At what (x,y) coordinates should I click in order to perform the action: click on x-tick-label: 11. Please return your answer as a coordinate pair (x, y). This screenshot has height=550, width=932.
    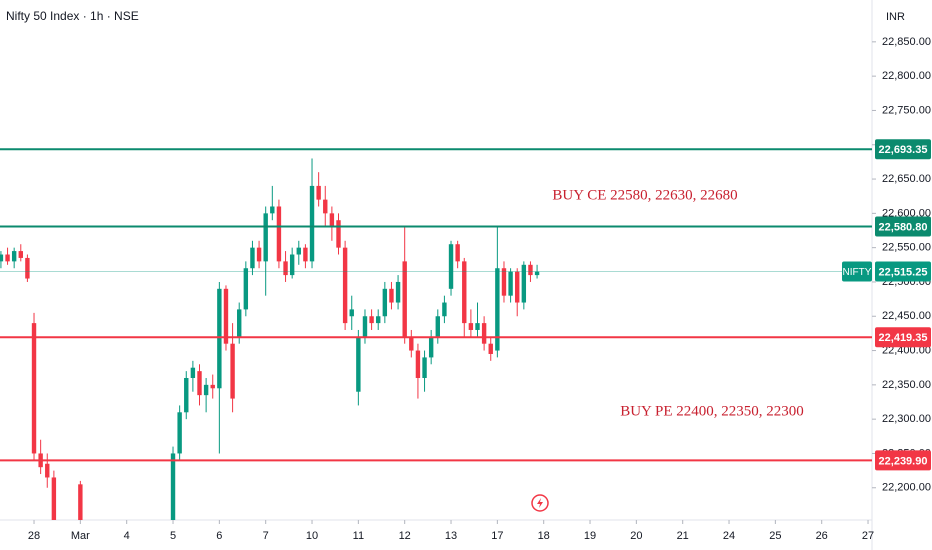
    Looking at the image, I should click on (358, 536).